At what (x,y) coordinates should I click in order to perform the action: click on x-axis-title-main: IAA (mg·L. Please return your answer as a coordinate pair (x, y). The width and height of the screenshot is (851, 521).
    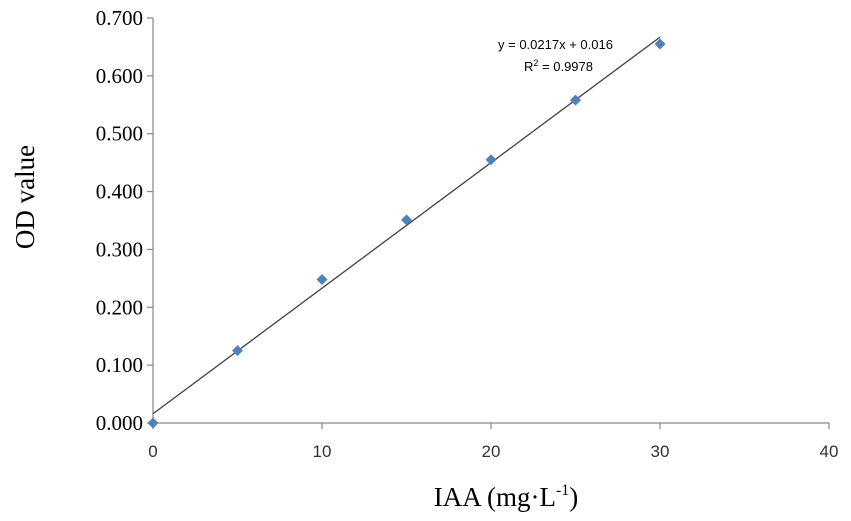
    Looking at the image, I should click on (495, 497).